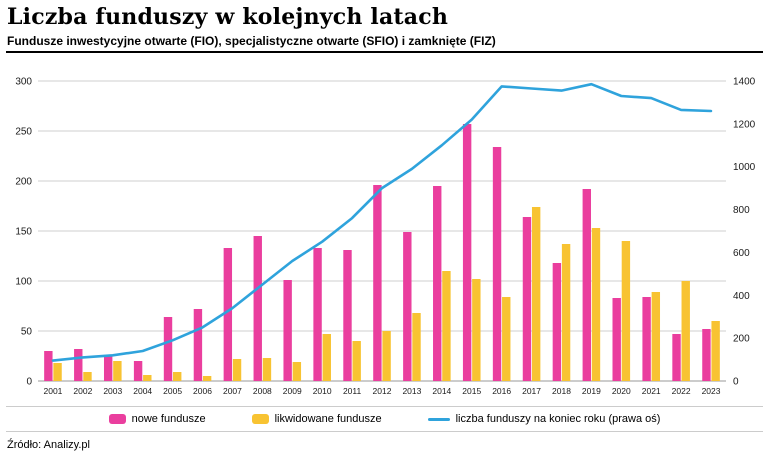 This screenshot has width=769, height=471. I want to click on legend-swatch-new-funds-icon, so click(117, 419).